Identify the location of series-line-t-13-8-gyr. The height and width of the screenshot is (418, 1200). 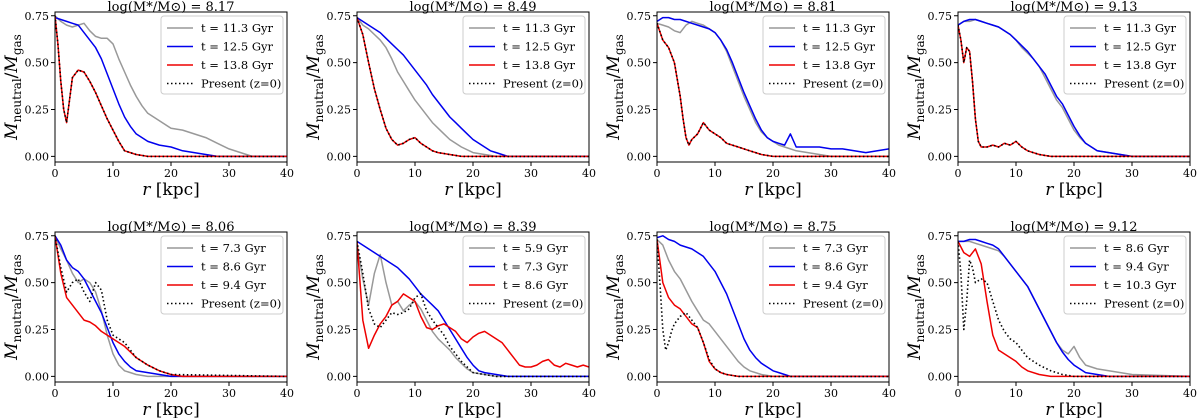
(1074, 91).